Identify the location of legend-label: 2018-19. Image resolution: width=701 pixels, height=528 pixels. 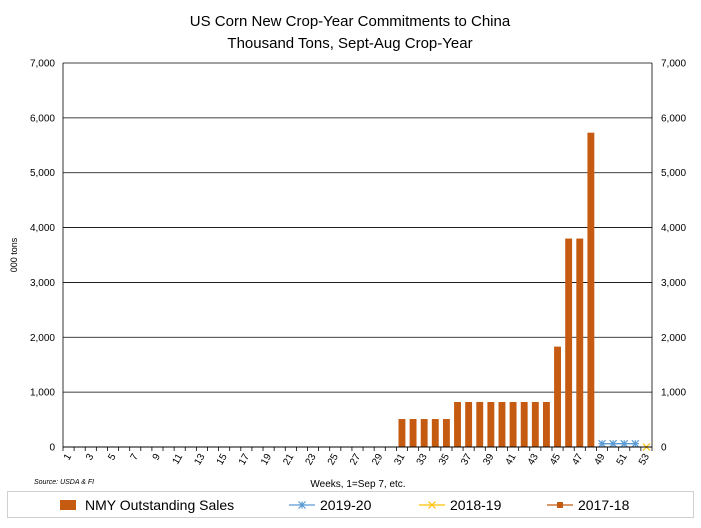
(476, 505).